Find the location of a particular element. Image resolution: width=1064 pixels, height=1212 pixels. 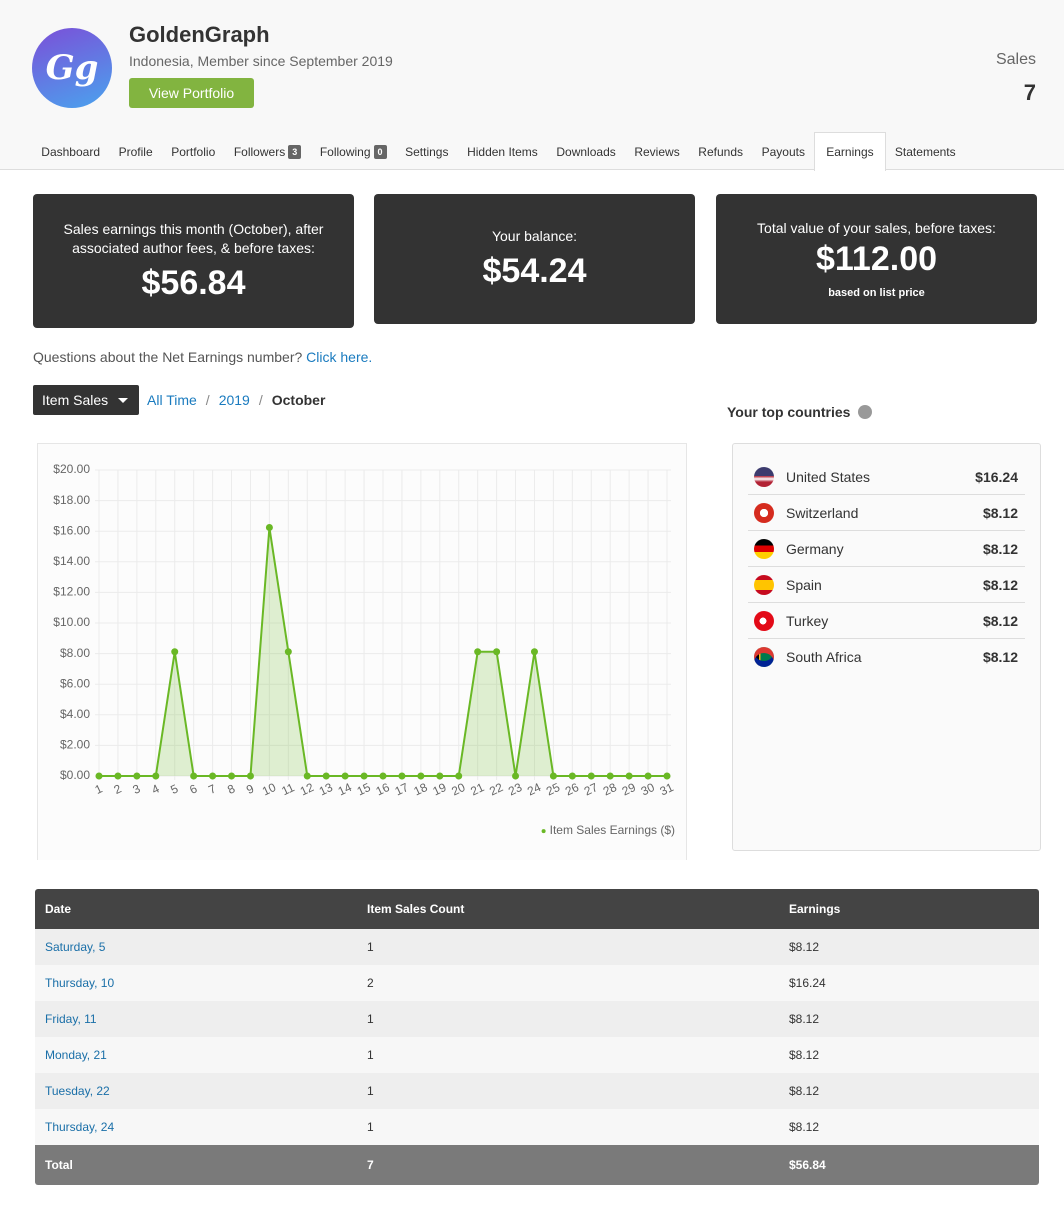

breadcrumb-link: 2019 is located at coordinates (223, 400).